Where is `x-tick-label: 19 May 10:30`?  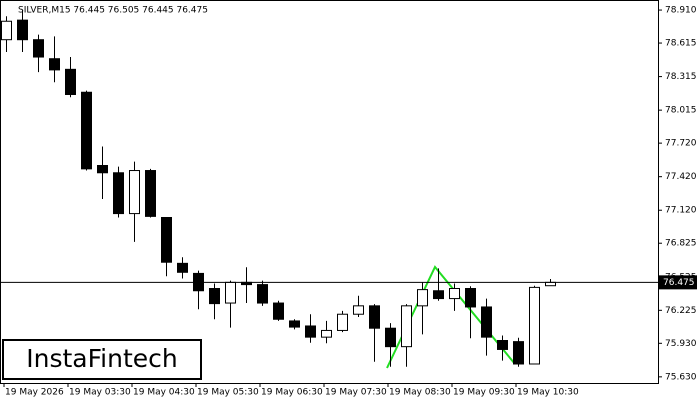 x-tick-label: 19 May 10:30 is located at coordinates (548, 393).